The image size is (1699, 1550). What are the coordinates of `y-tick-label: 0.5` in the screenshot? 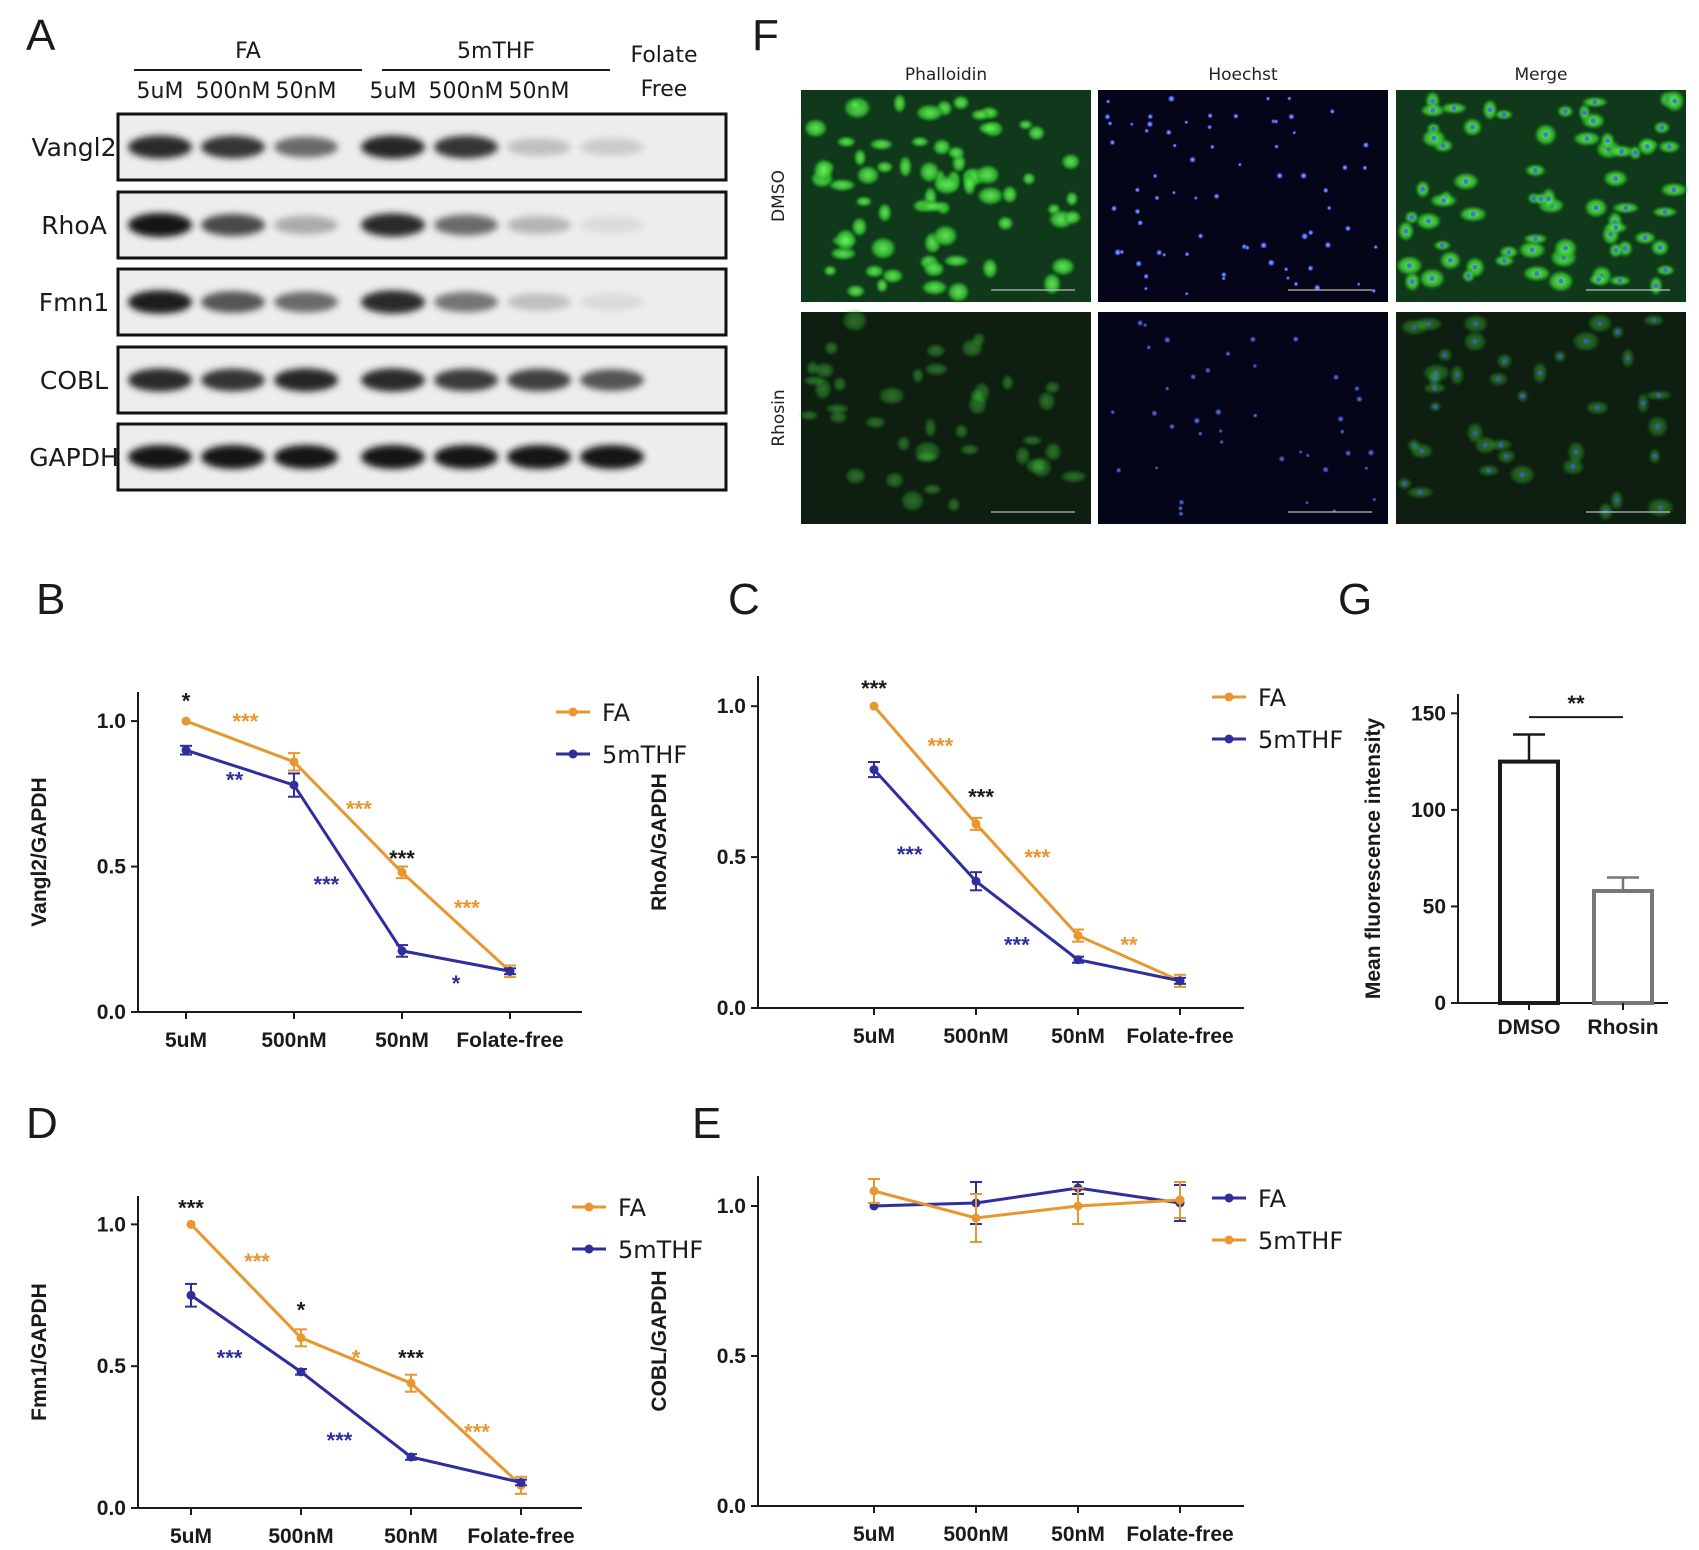 It's located at (112, 867).